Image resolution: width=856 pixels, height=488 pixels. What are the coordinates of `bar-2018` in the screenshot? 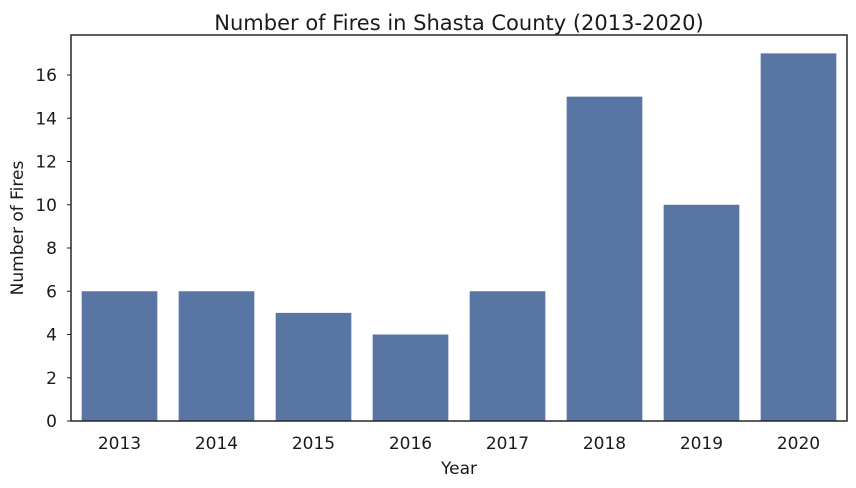 It's located at (604, 258).